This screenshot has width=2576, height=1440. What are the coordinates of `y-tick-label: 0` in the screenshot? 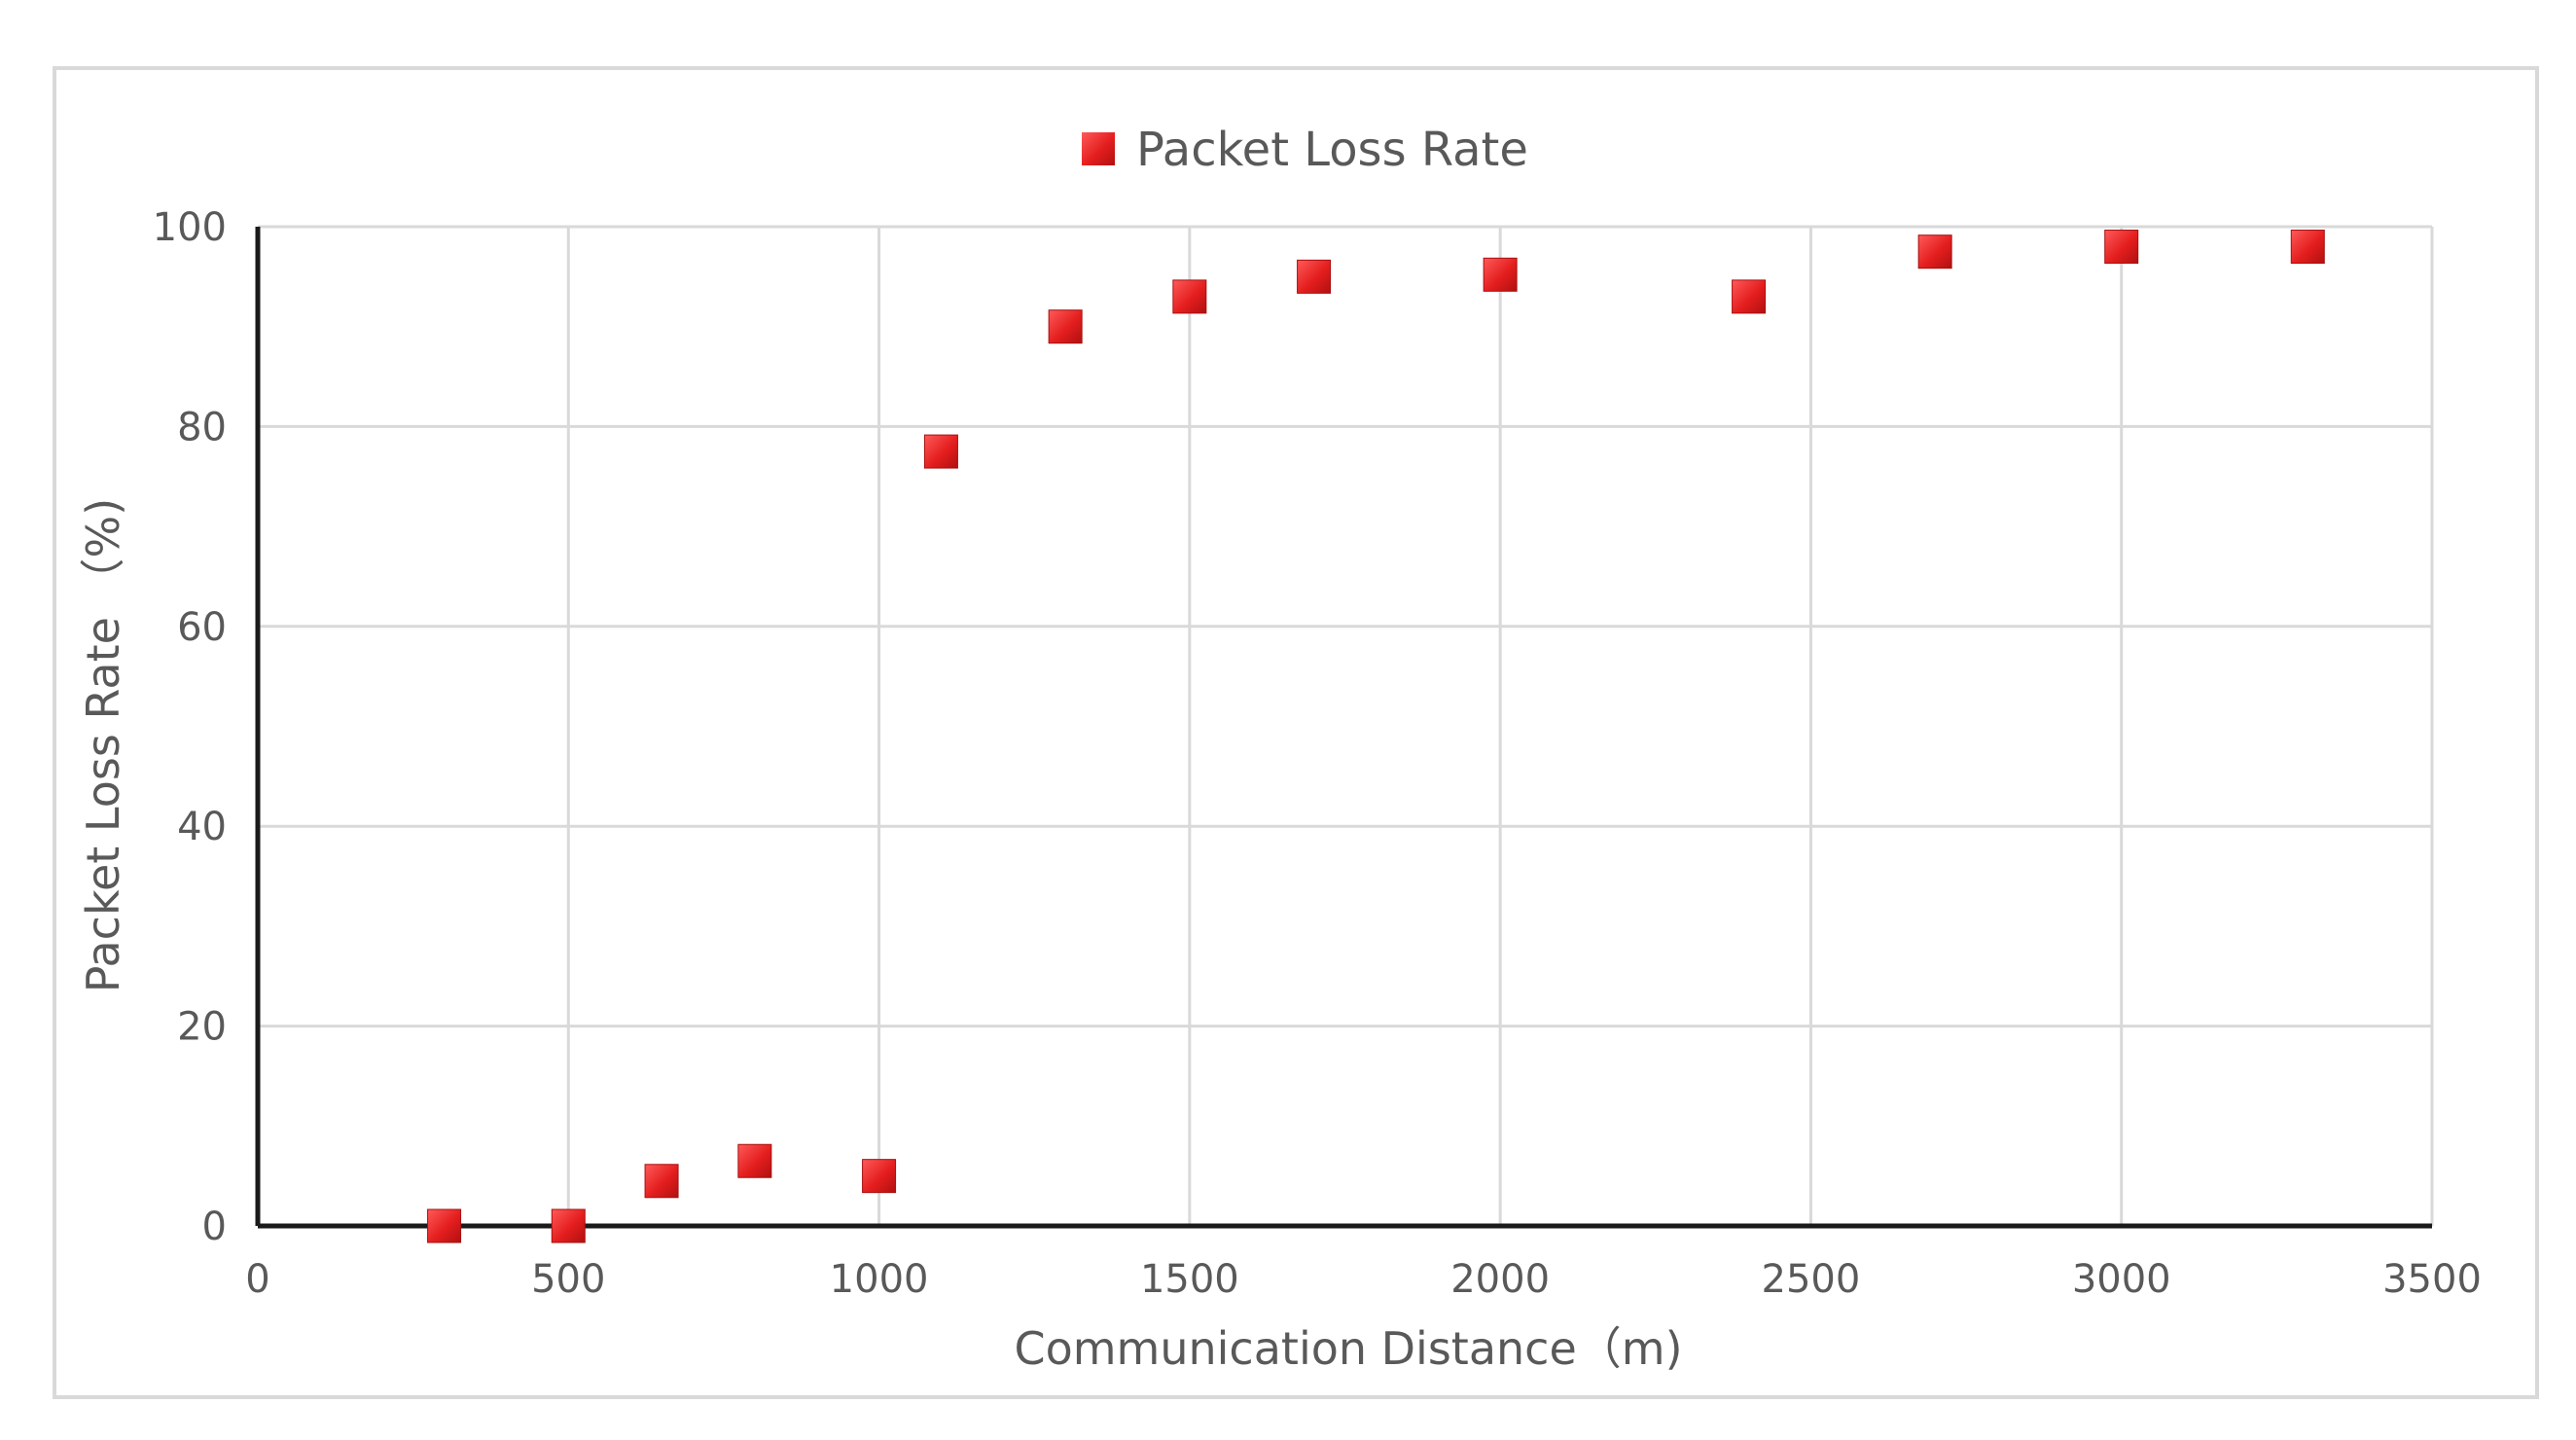 It's located at (214, 1227).